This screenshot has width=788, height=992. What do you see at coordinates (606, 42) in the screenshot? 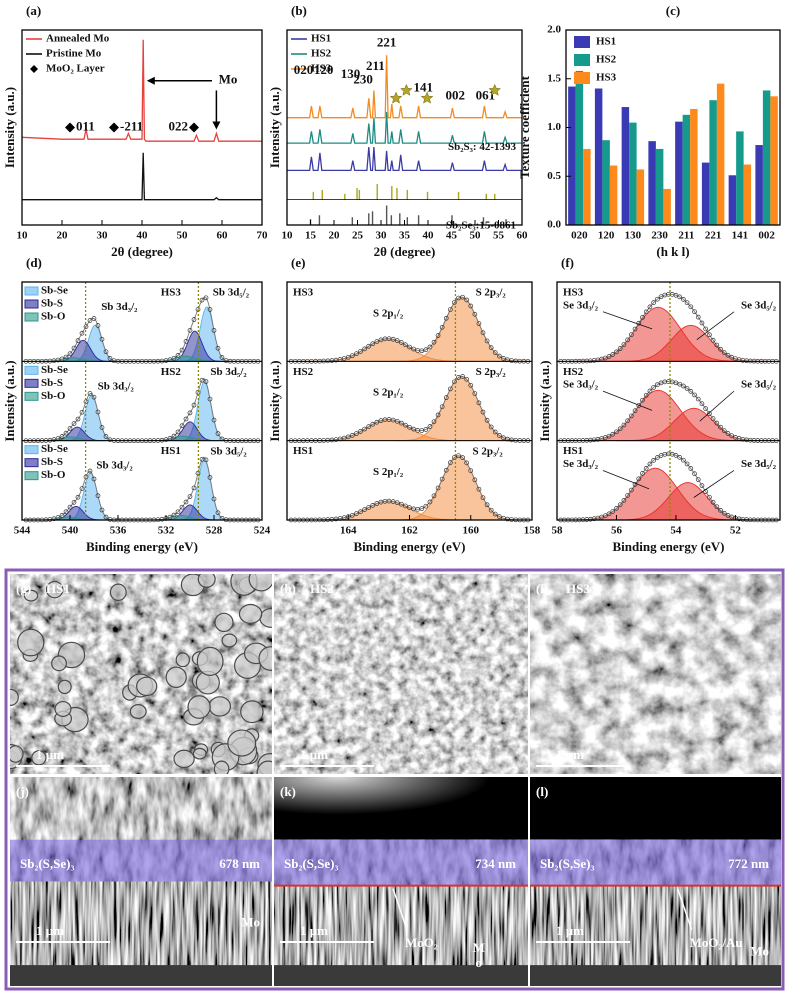
I see `legend-label: HS1` at bounding box center [606, 42].